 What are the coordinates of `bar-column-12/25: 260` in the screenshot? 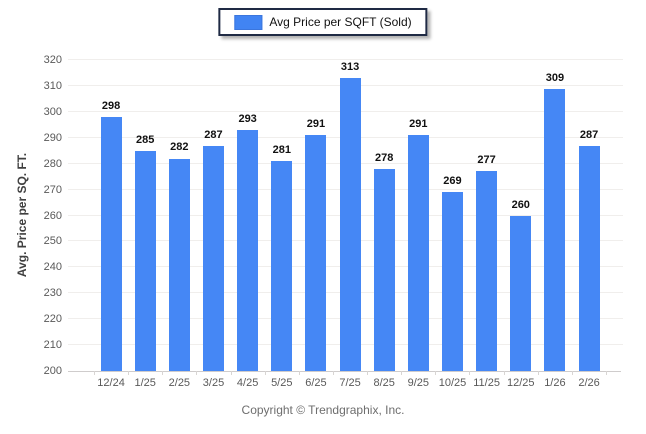 It's located at (521, 215).